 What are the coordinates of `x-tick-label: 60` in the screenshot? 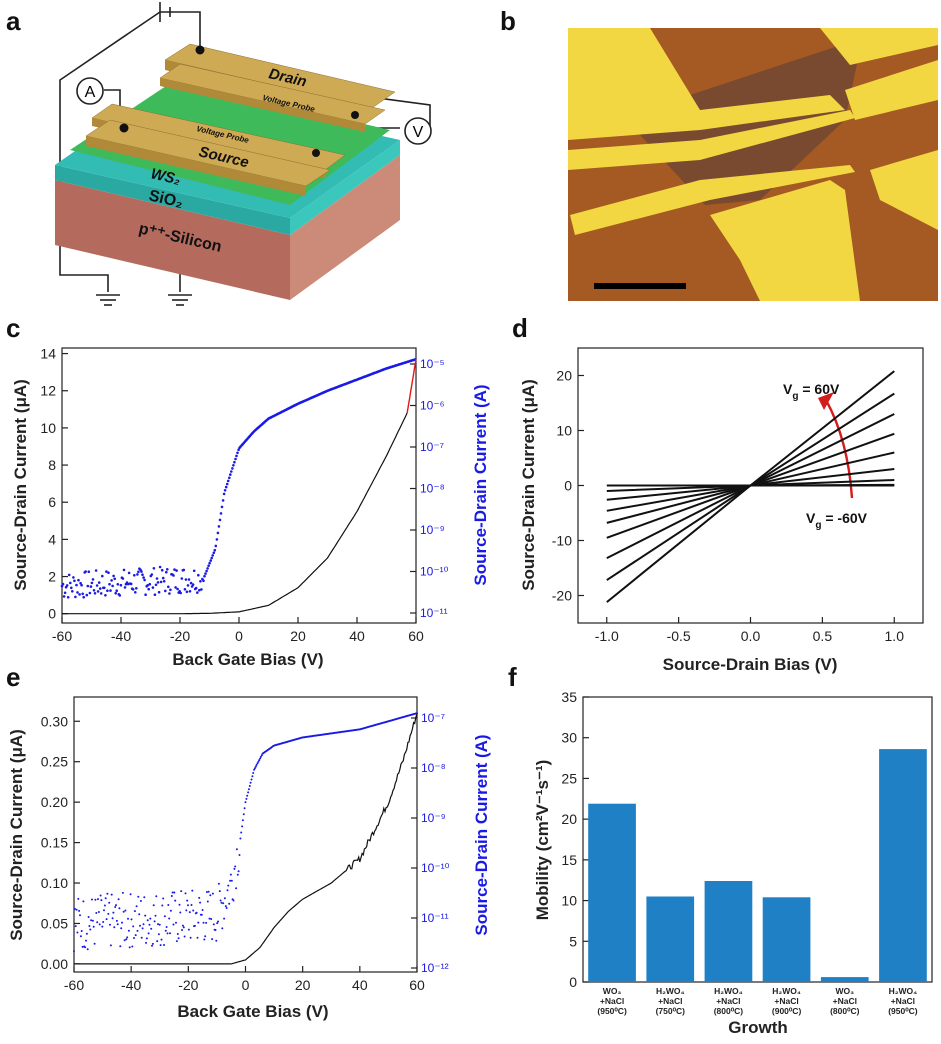 It's located at (417, 985).